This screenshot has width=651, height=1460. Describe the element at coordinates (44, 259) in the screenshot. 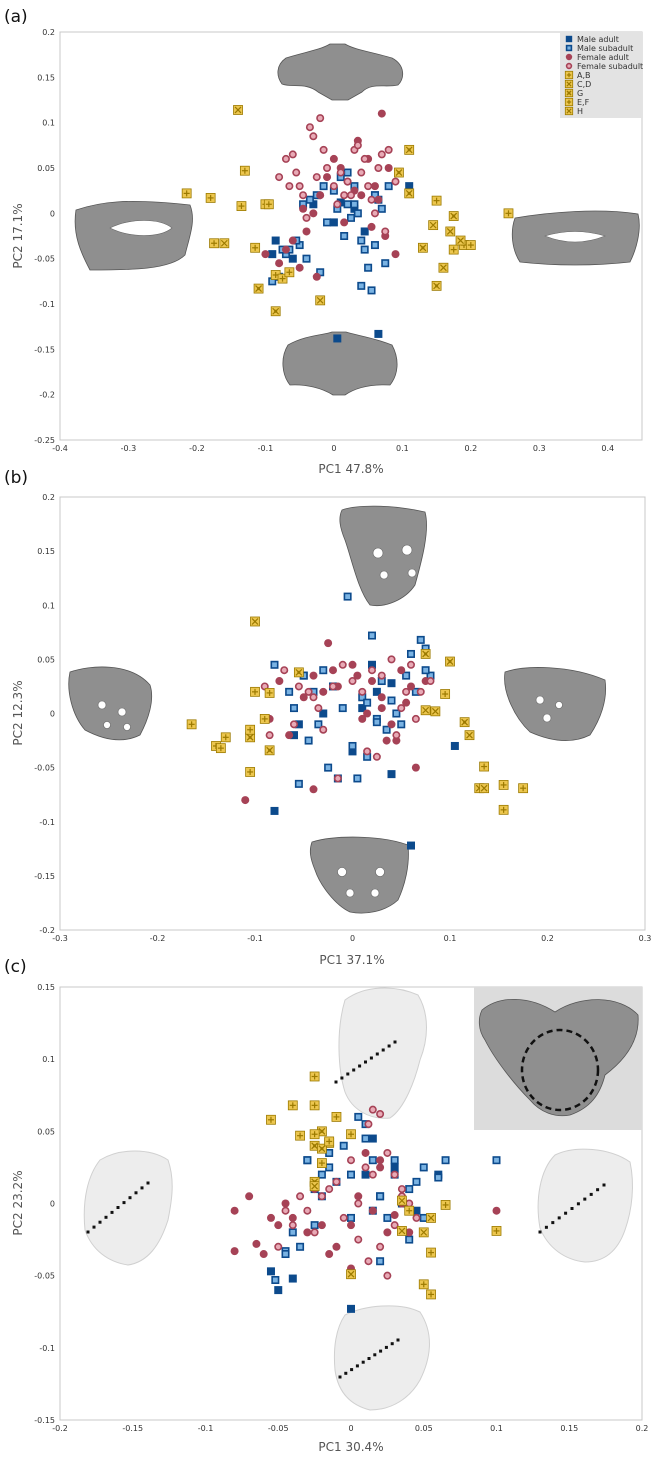

I see `y-tick-label: -0.05` at that location.